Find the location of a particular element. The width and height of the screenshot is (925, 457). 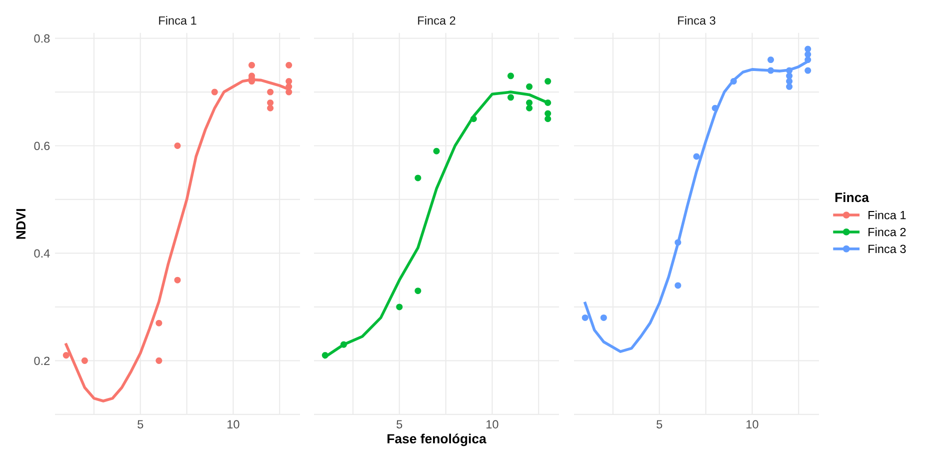

y-axis-title: NDVI is located at coordinates (21, 224).